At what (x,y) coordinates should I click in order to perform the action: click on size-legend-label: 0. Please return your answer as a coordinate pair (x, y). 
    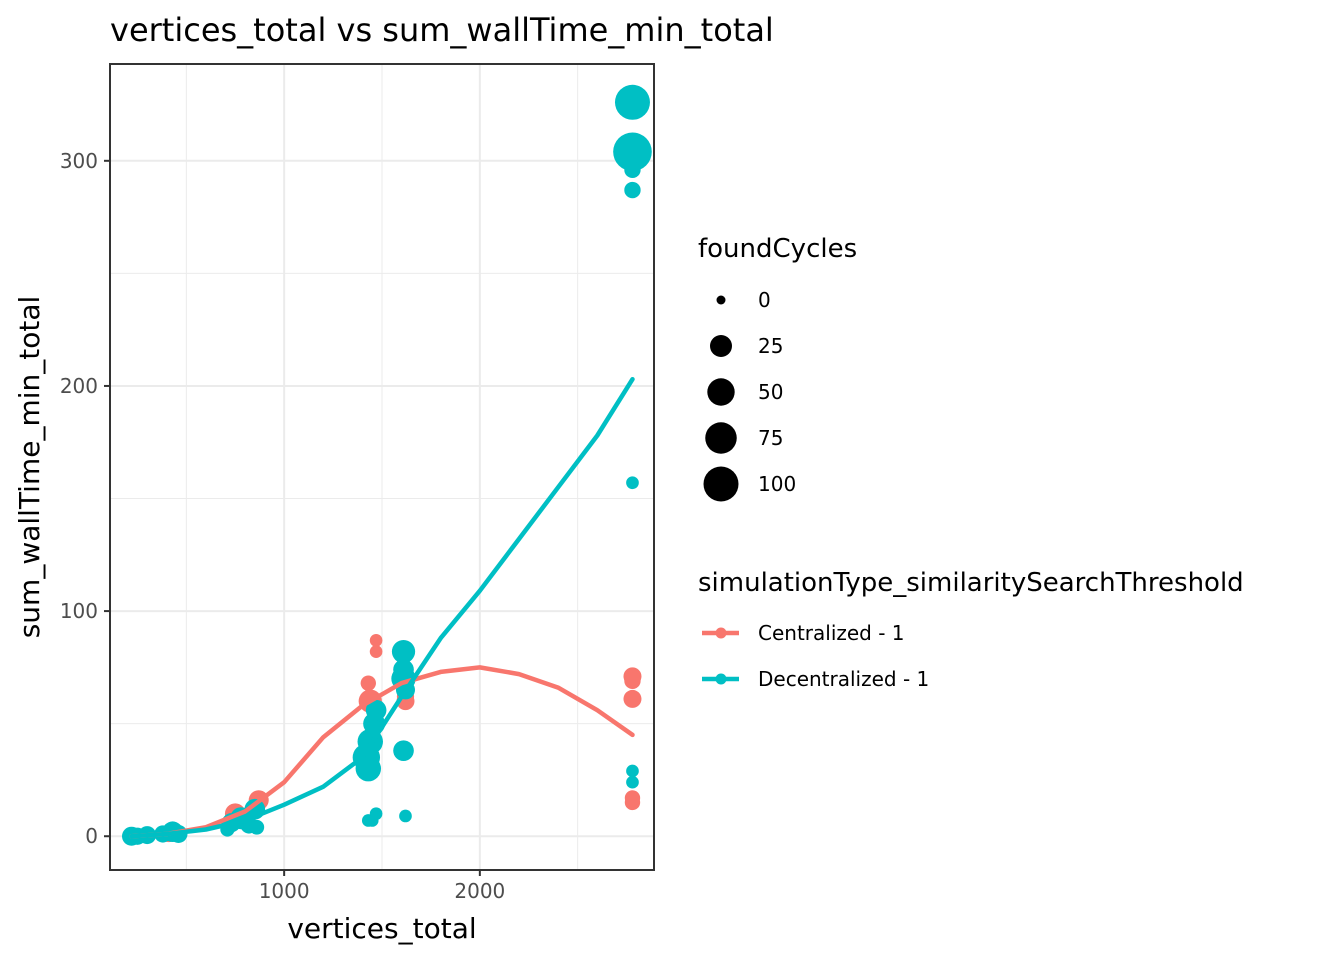
    Looking at the image, I should click on (764, 300).